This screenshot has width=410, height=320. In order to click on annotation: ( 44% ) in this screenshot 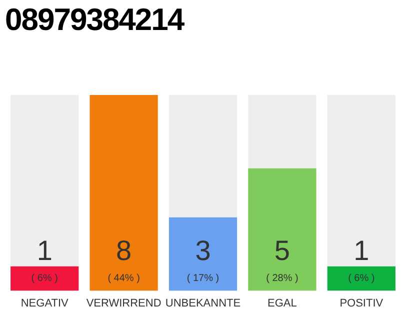, I will do `click(124, 278)`.